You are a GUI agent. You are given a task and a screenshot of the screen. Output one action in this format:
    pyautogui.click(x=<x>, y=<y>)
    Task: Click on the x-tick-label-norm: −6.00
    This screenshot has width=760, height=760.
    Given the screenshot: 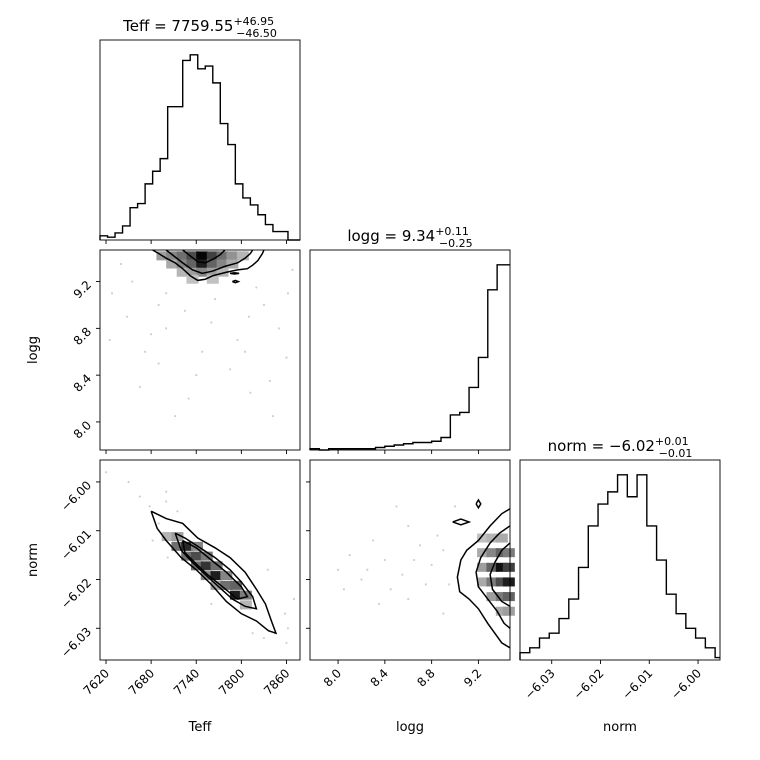 What is the action you would take?
    pyautogui.click(x=686, y=684)
    